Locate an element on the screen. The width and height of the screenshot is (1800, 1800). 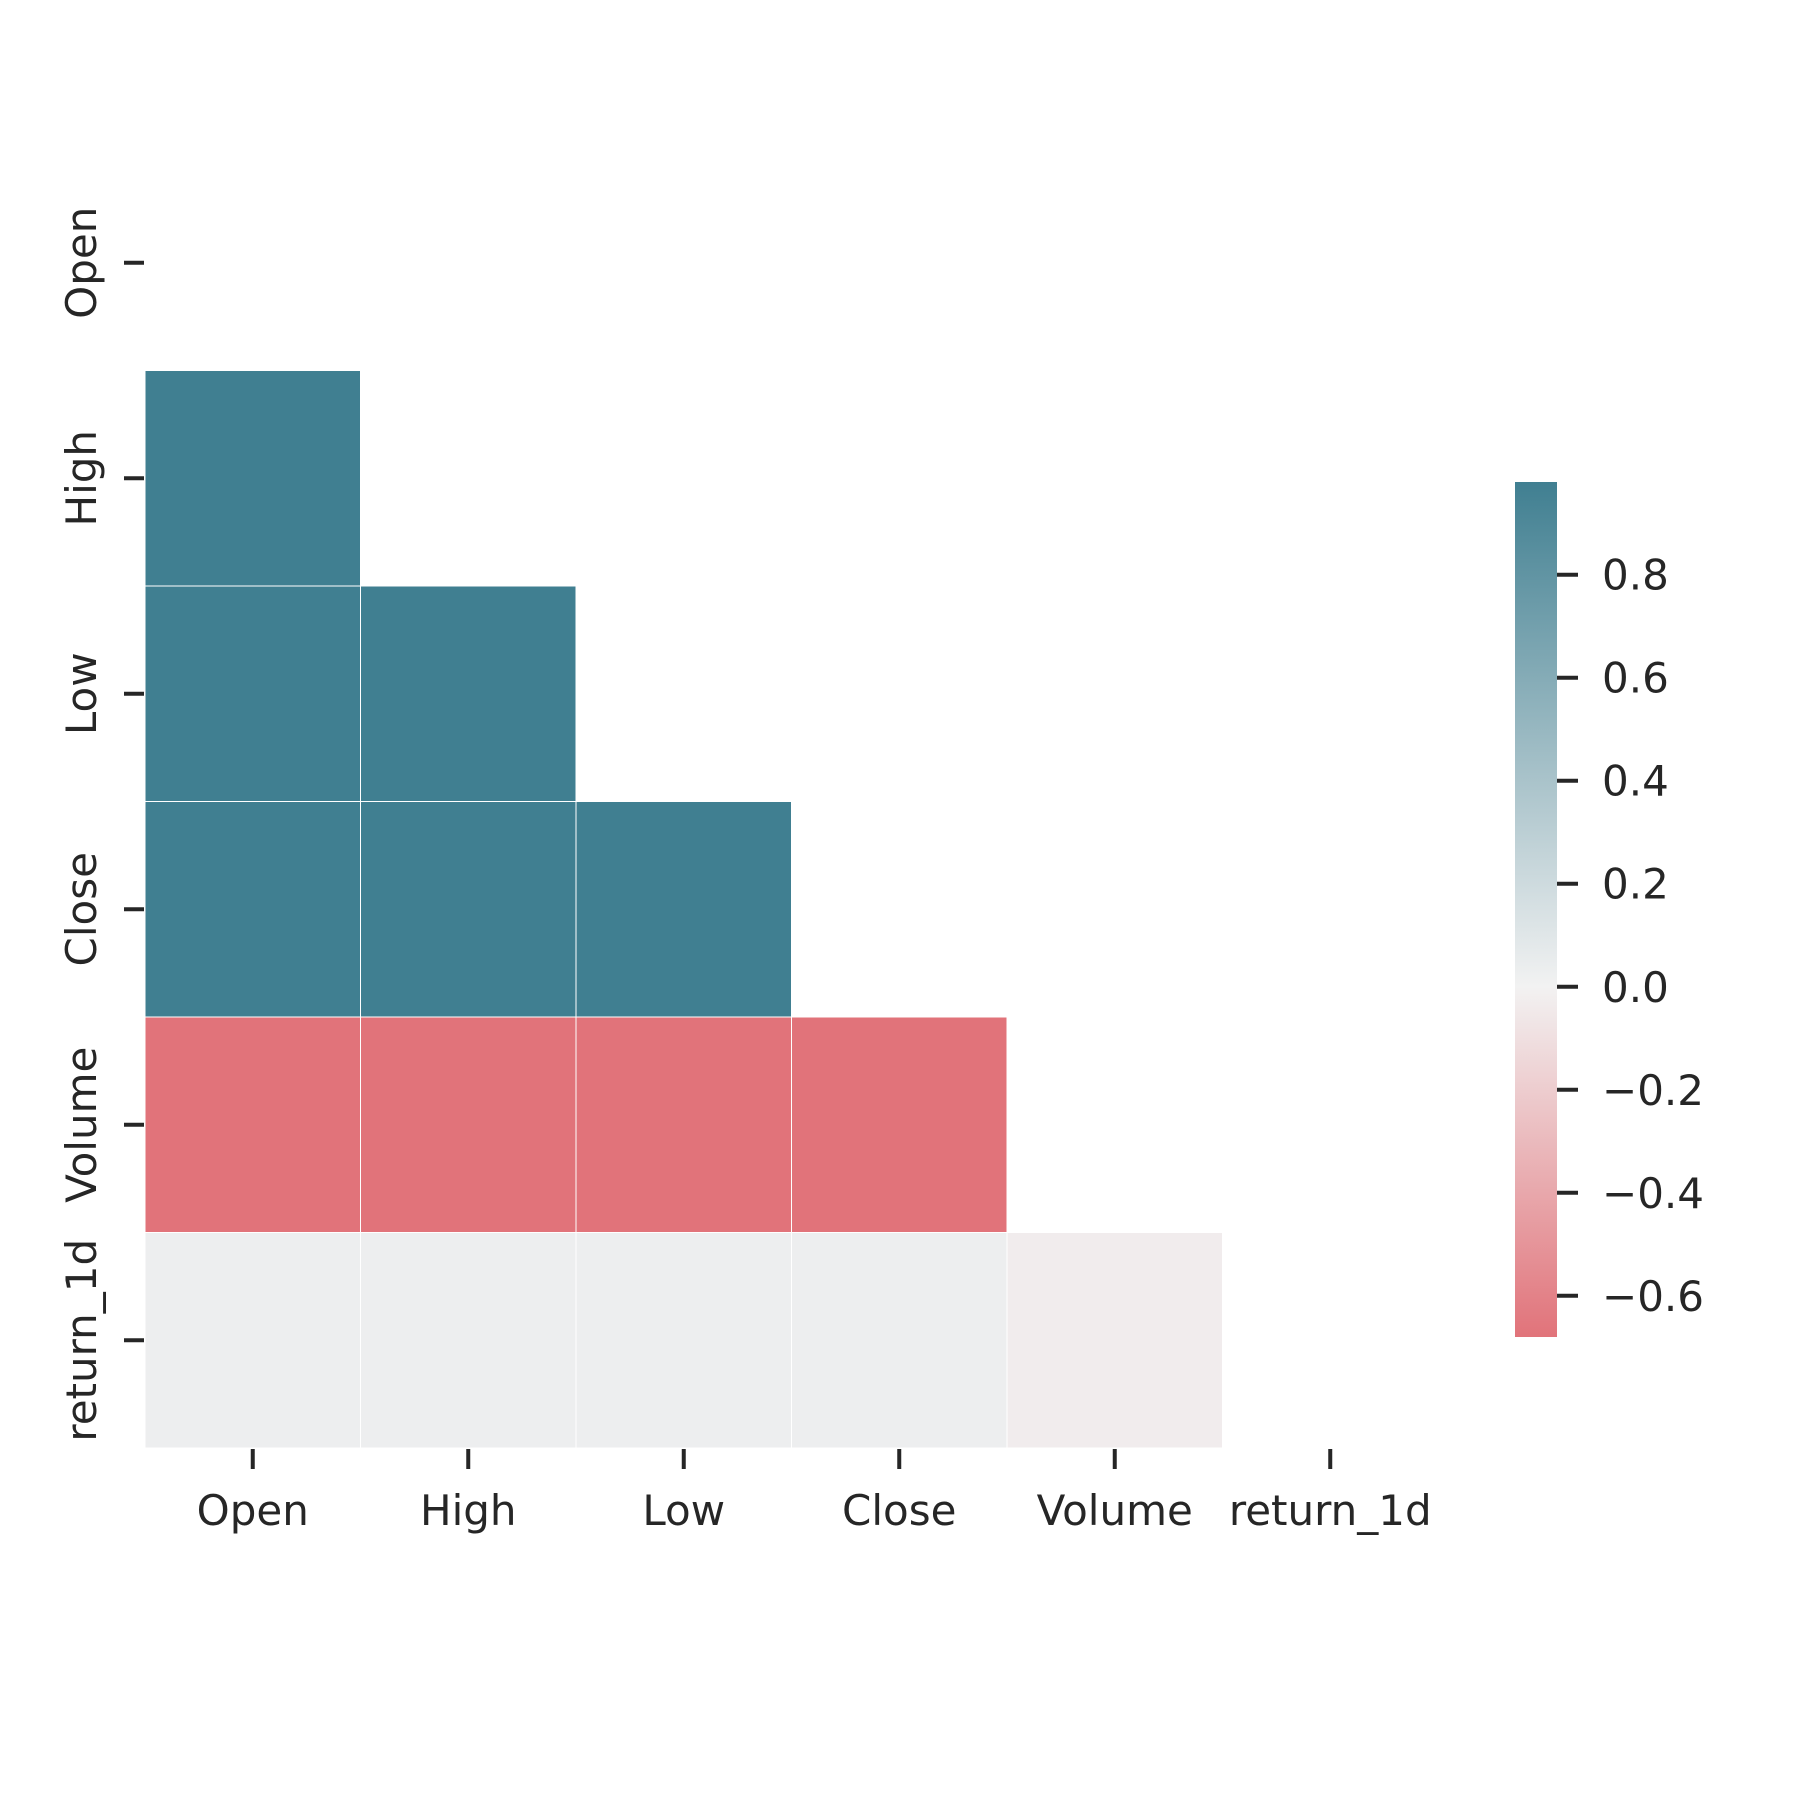
x-tick-label: High is located at coordinates (468, 1510).